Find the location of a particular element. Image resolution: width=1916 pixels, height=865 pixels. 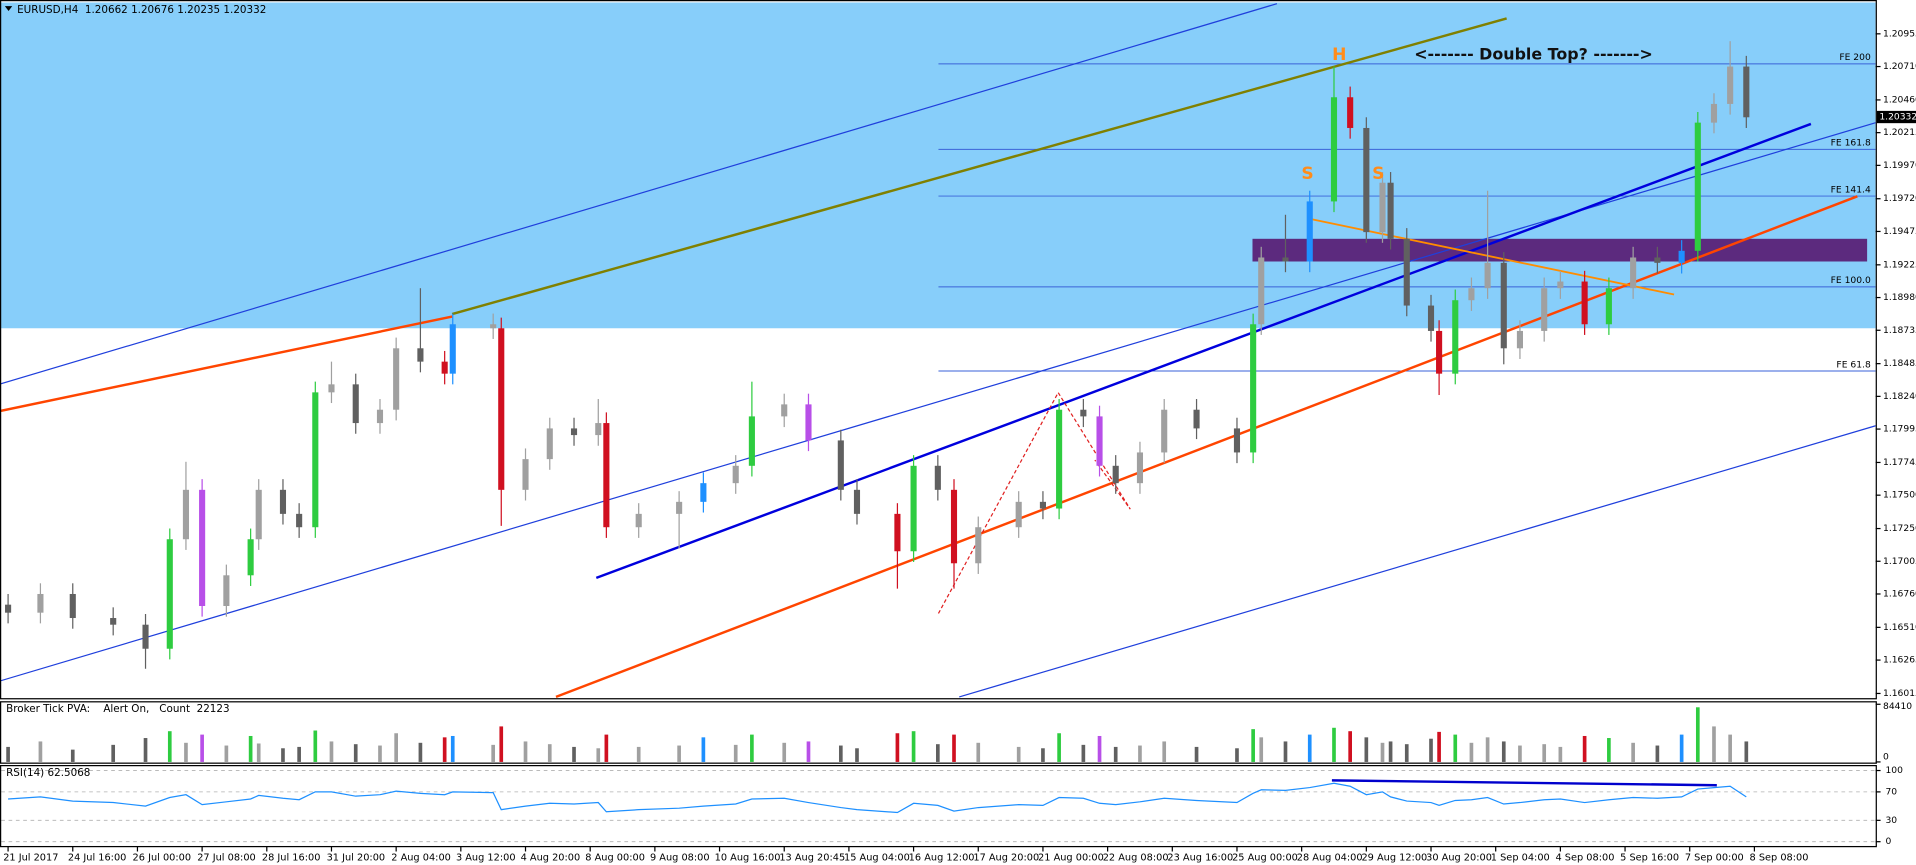

x-tick-label: 13 Aug 20:45 is located at coordinates (812, 858).